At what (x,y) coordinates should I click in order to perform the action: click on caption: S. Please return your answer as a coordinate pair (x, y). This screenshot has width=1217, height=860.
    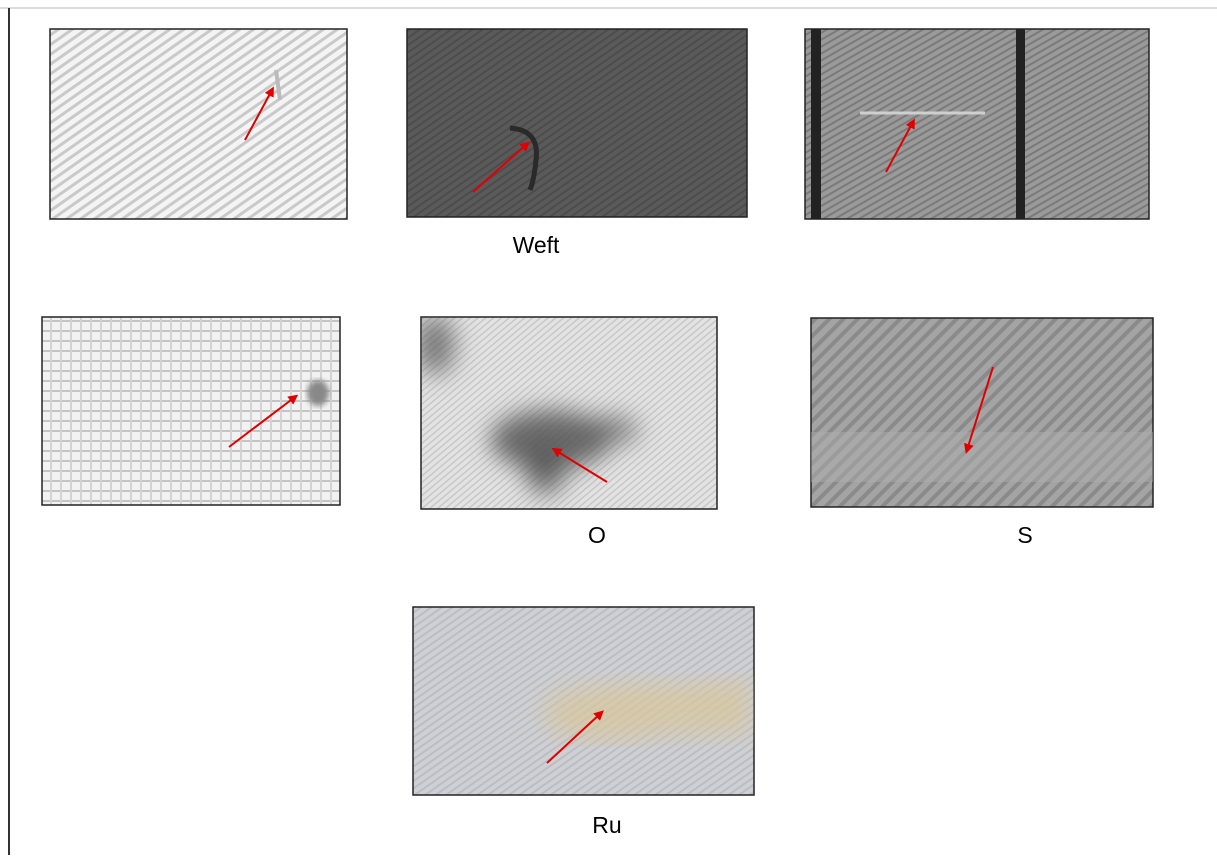
    Looking at the image, I should click on (1024, 535).